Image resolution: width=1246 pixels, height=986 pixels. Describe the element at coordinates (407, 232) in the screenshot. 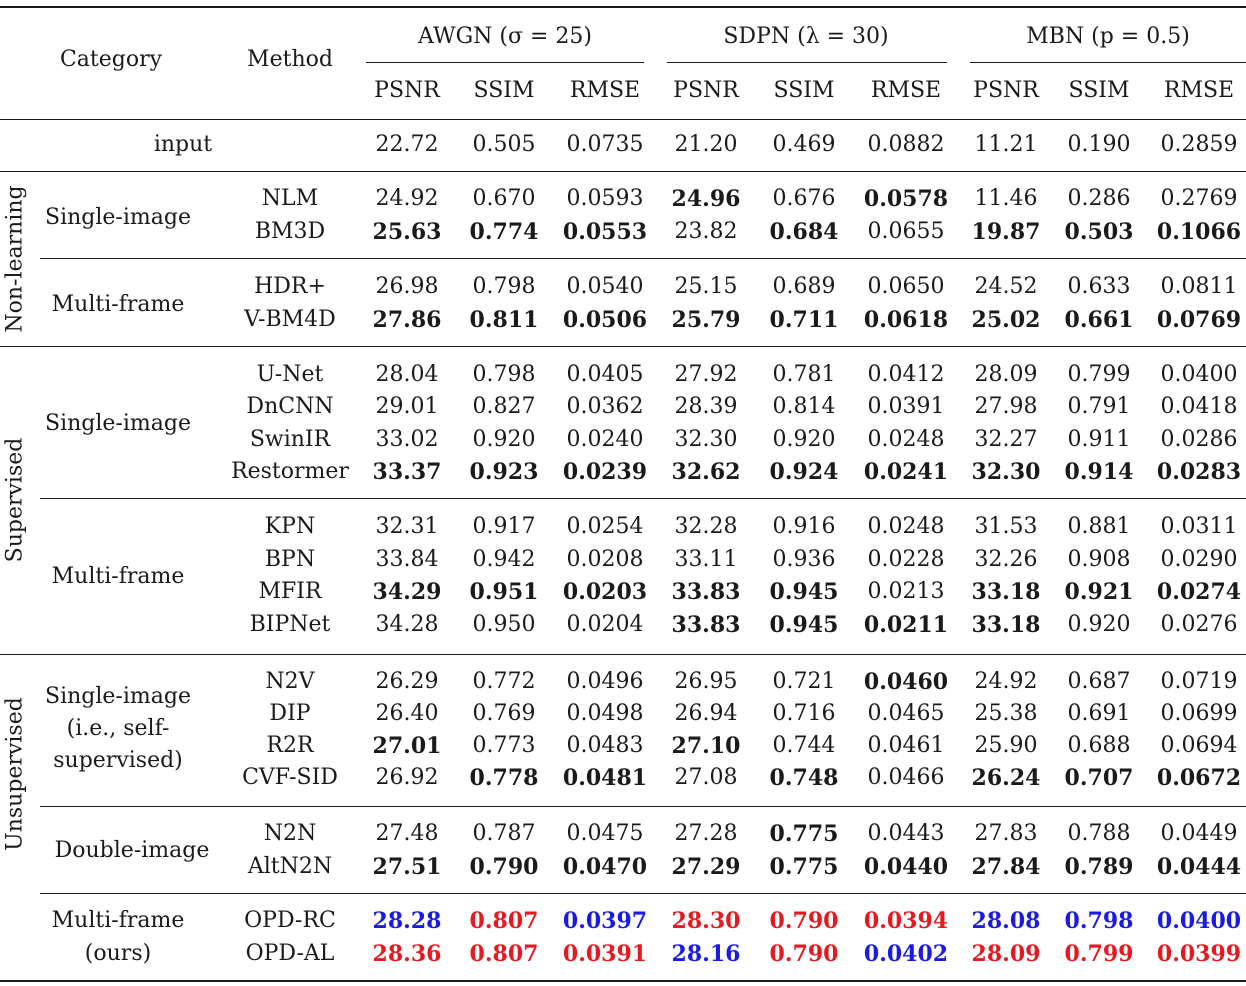

I see `table-cell: 25.63` at that location.